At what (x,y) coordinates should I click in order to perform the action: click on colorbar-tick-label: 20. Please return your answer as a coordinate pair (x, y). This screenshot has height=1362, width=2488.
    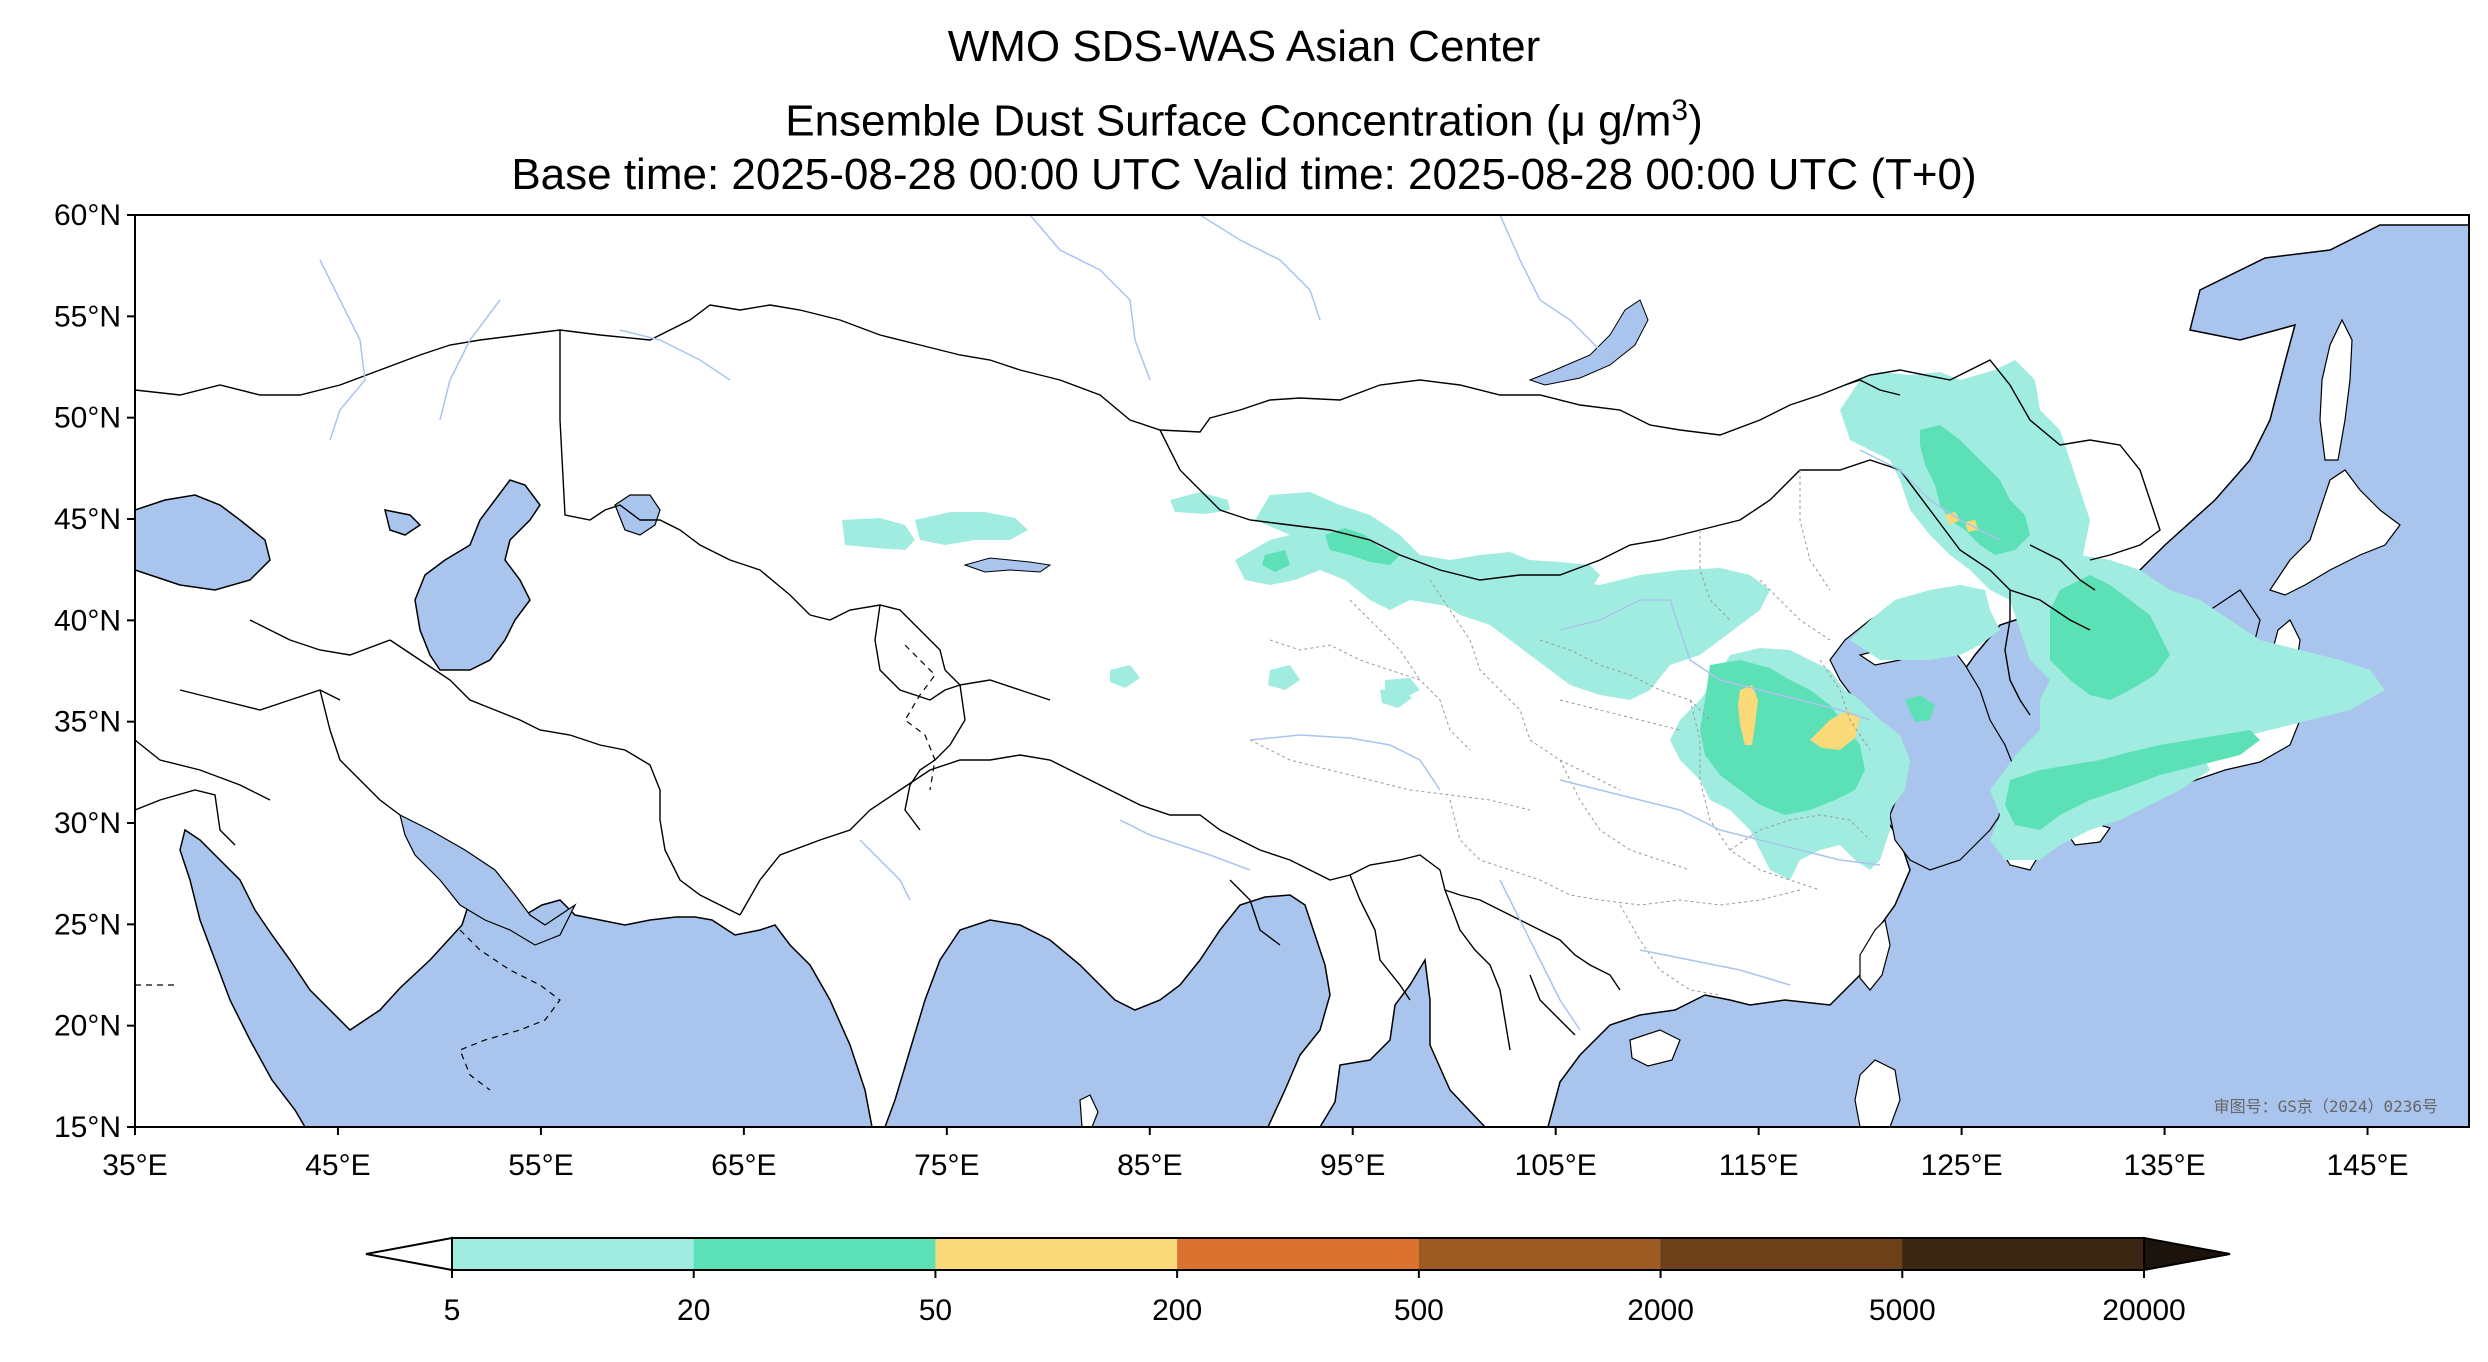
    Looking at the image, I should click on (693, 1310).